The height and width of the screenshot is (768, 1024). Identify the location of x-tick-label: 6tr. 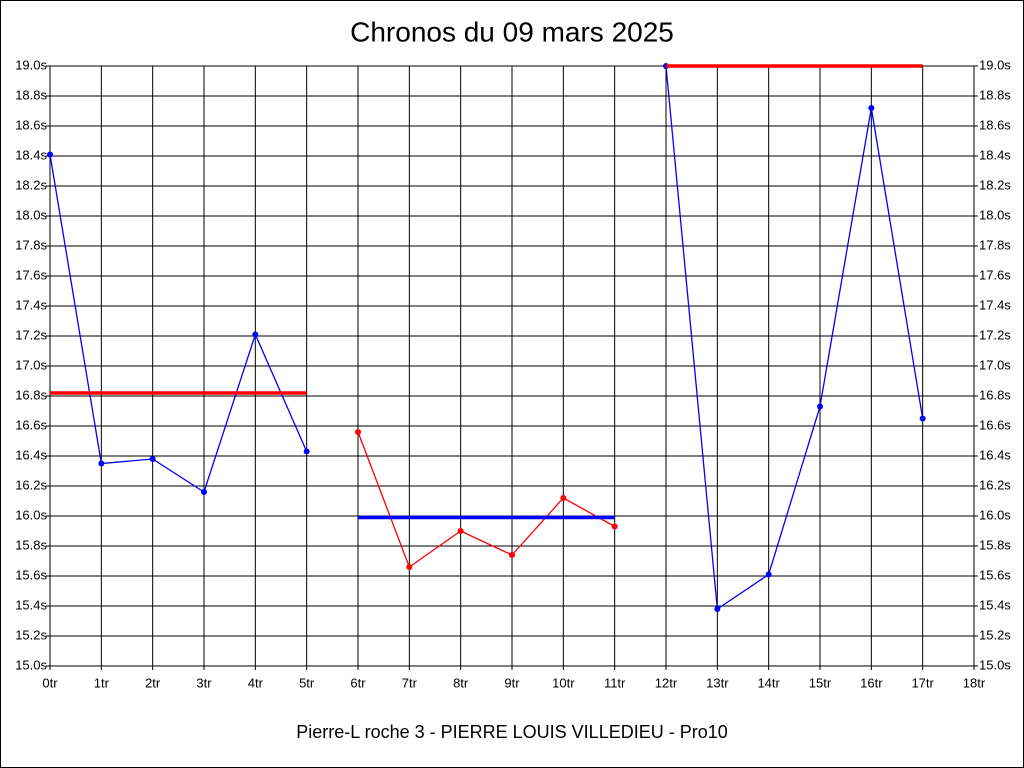
(358, 682).